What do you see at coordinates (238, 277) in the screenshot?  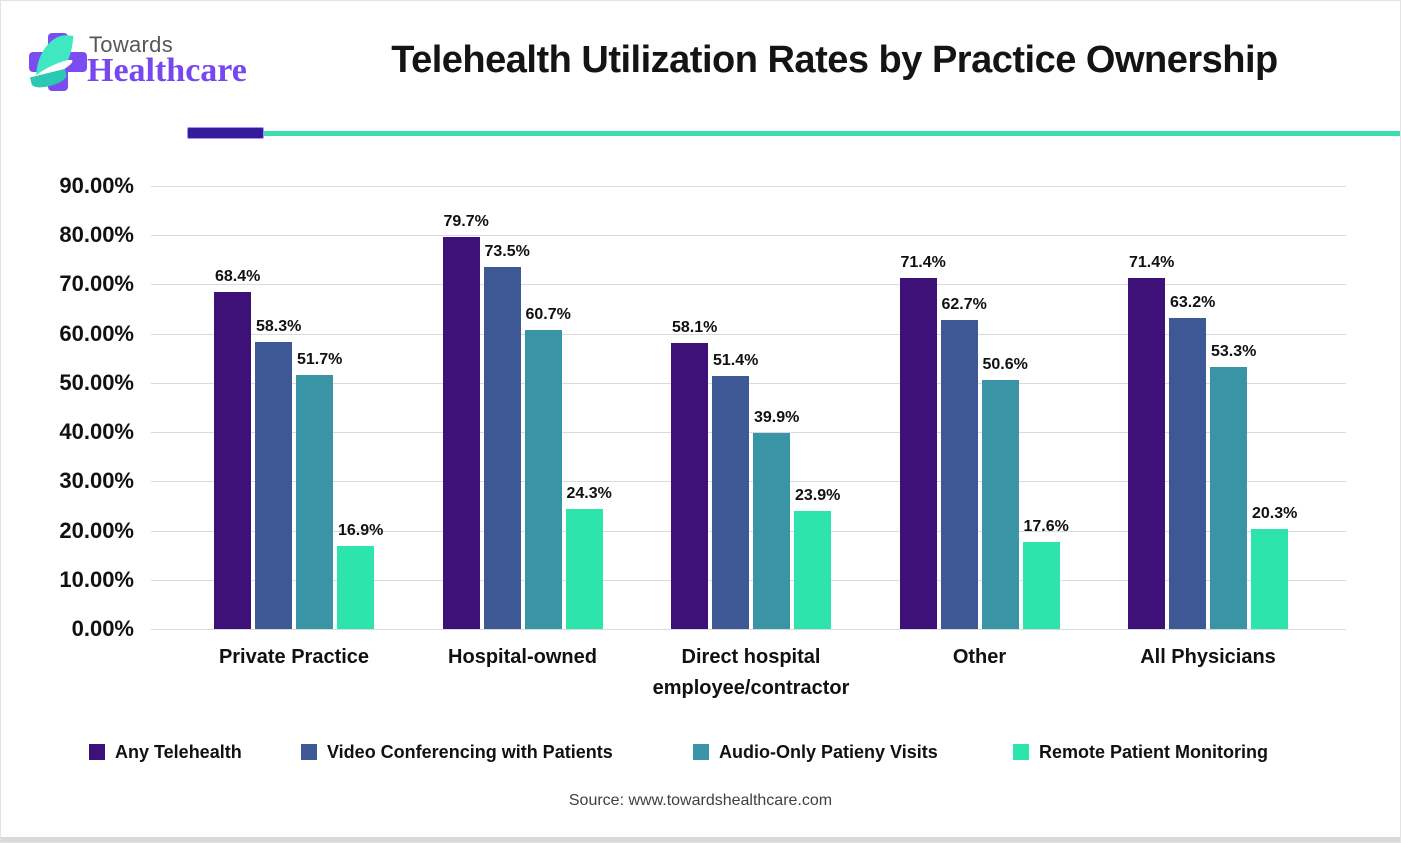 I see `bar-value-label: 68.4%` at bounding box center [238, 277].